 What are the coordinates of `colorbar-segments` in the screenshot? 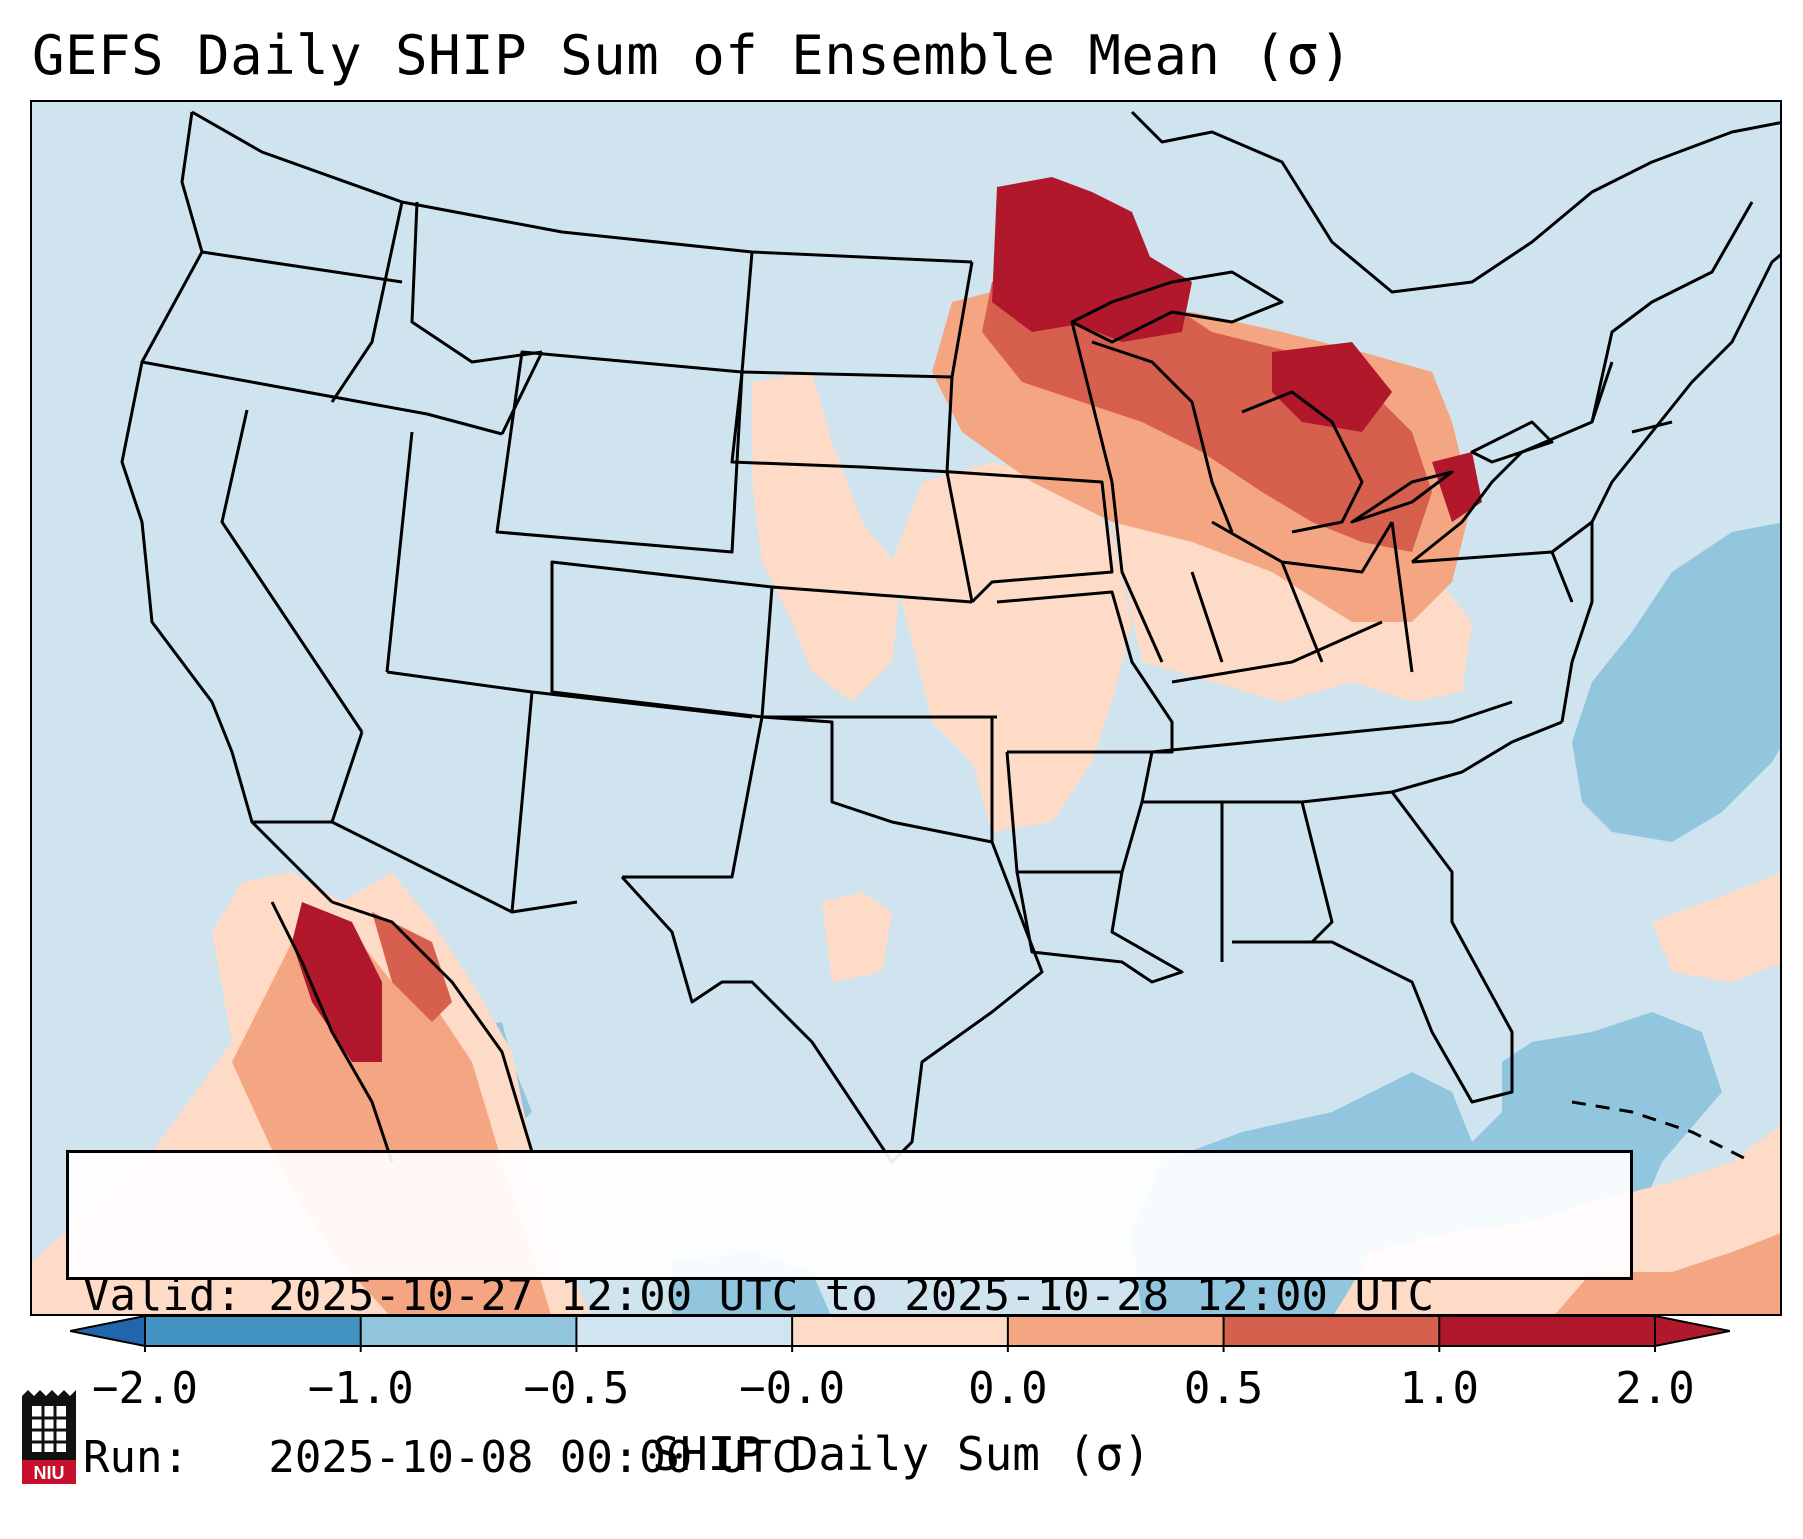 It's located at (900, 1331).